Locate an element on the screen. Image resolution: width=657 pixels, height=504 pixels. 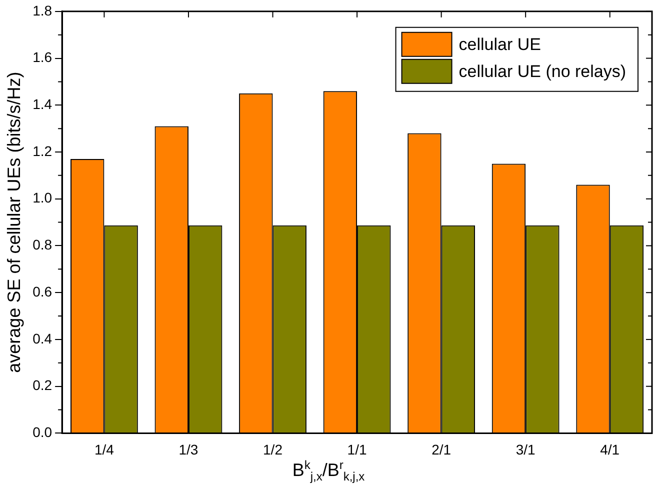
y-tick-label: 1.6 is located at coordinates (42, 57).